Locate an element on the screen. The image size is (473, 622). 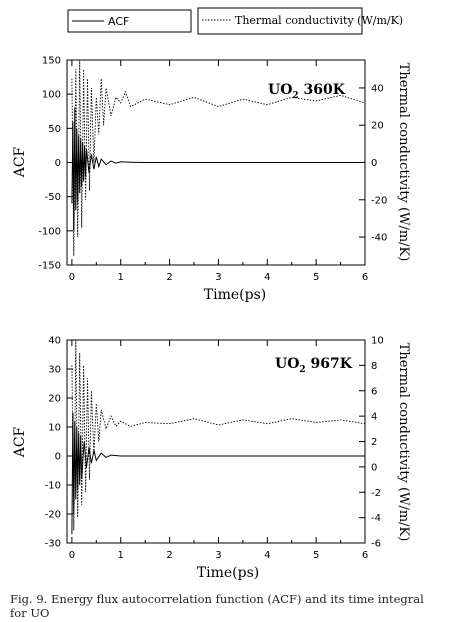
legend-tc-box is located at coordinates (280, 21).